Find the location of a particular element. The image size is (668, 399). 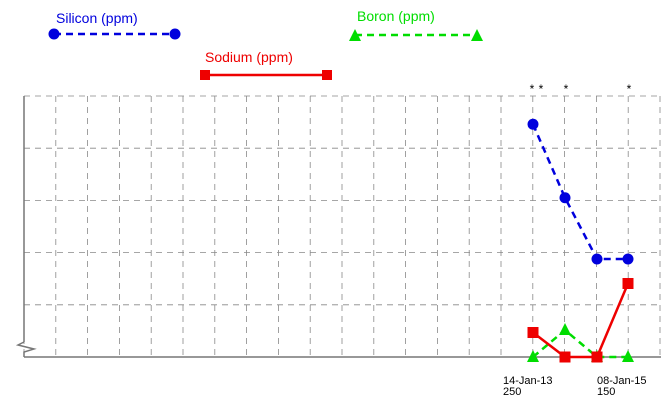

x-tick-label: 08-Jan-15 is located at coordinates (622, 381).